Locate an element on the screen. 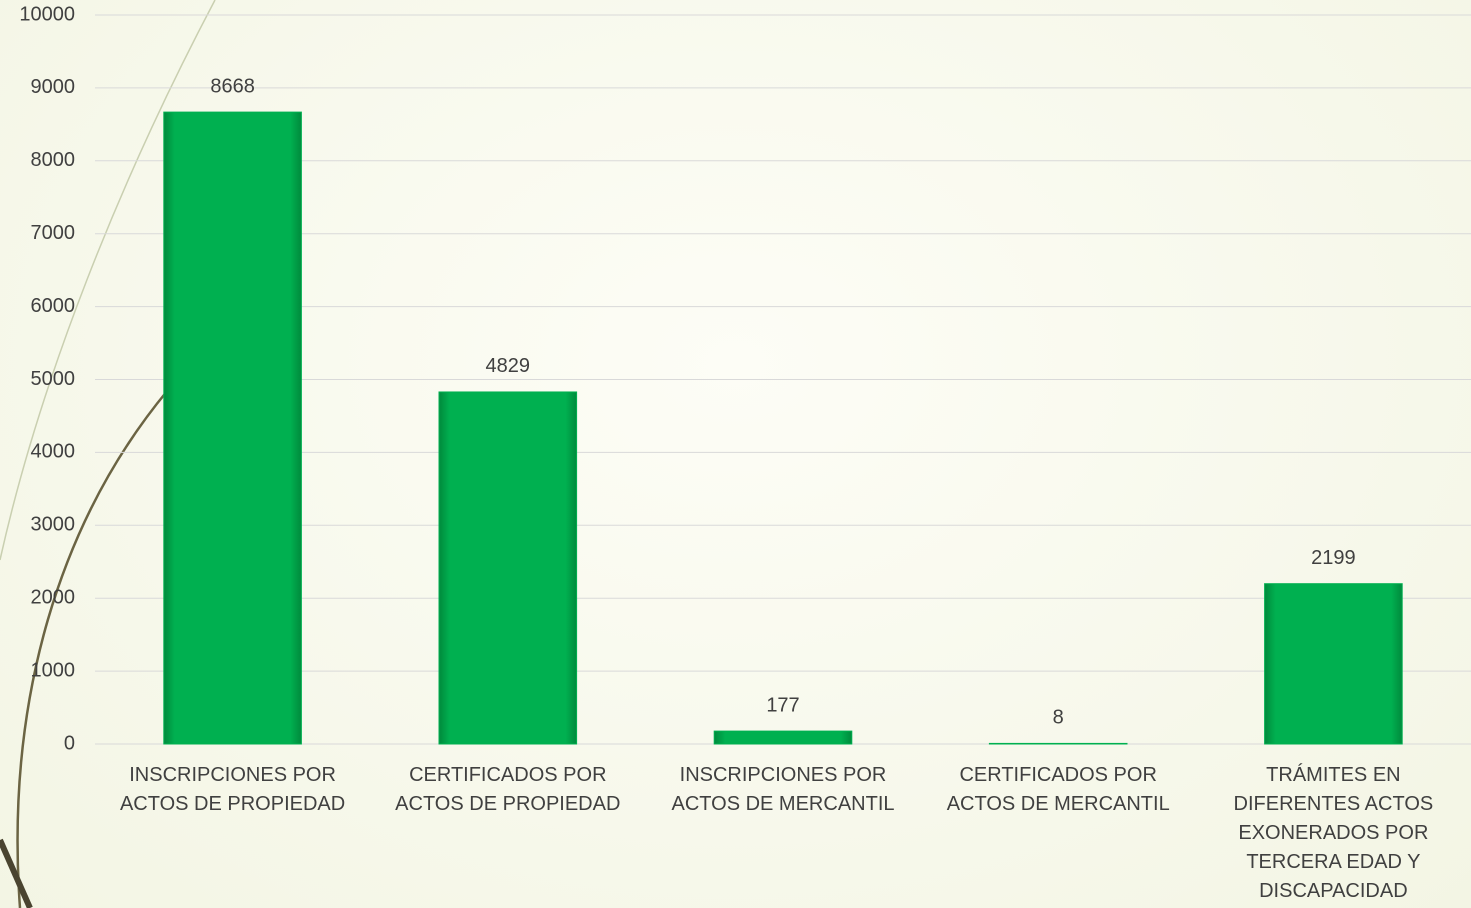  x-tick-label: INSCRIPCIONES POR ACTOS DE PROPIEDAD is located at coordinates (232, 789).